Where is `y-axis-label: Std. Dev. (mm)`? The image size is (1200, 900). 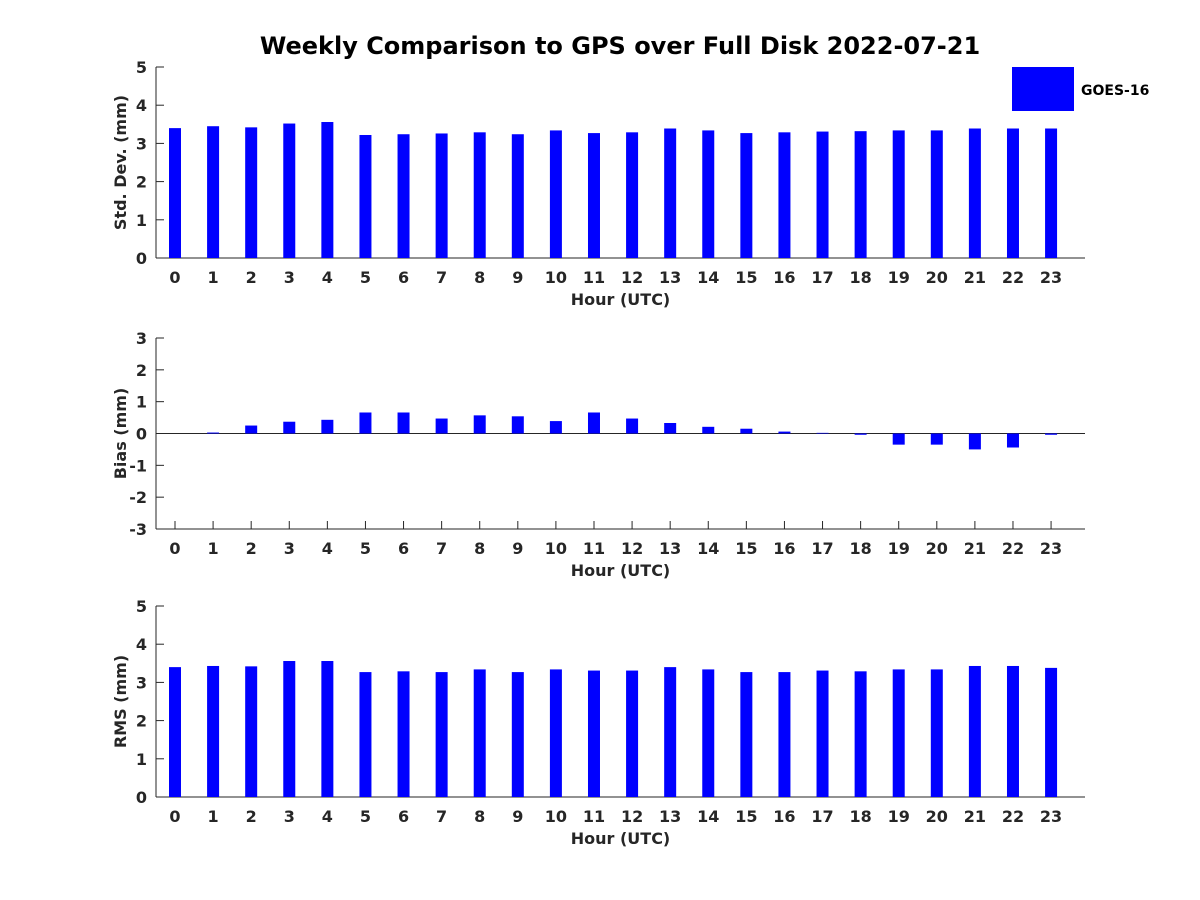 y-axis-label: Std. Dev. (mm) is located at coordinates (120, 162).